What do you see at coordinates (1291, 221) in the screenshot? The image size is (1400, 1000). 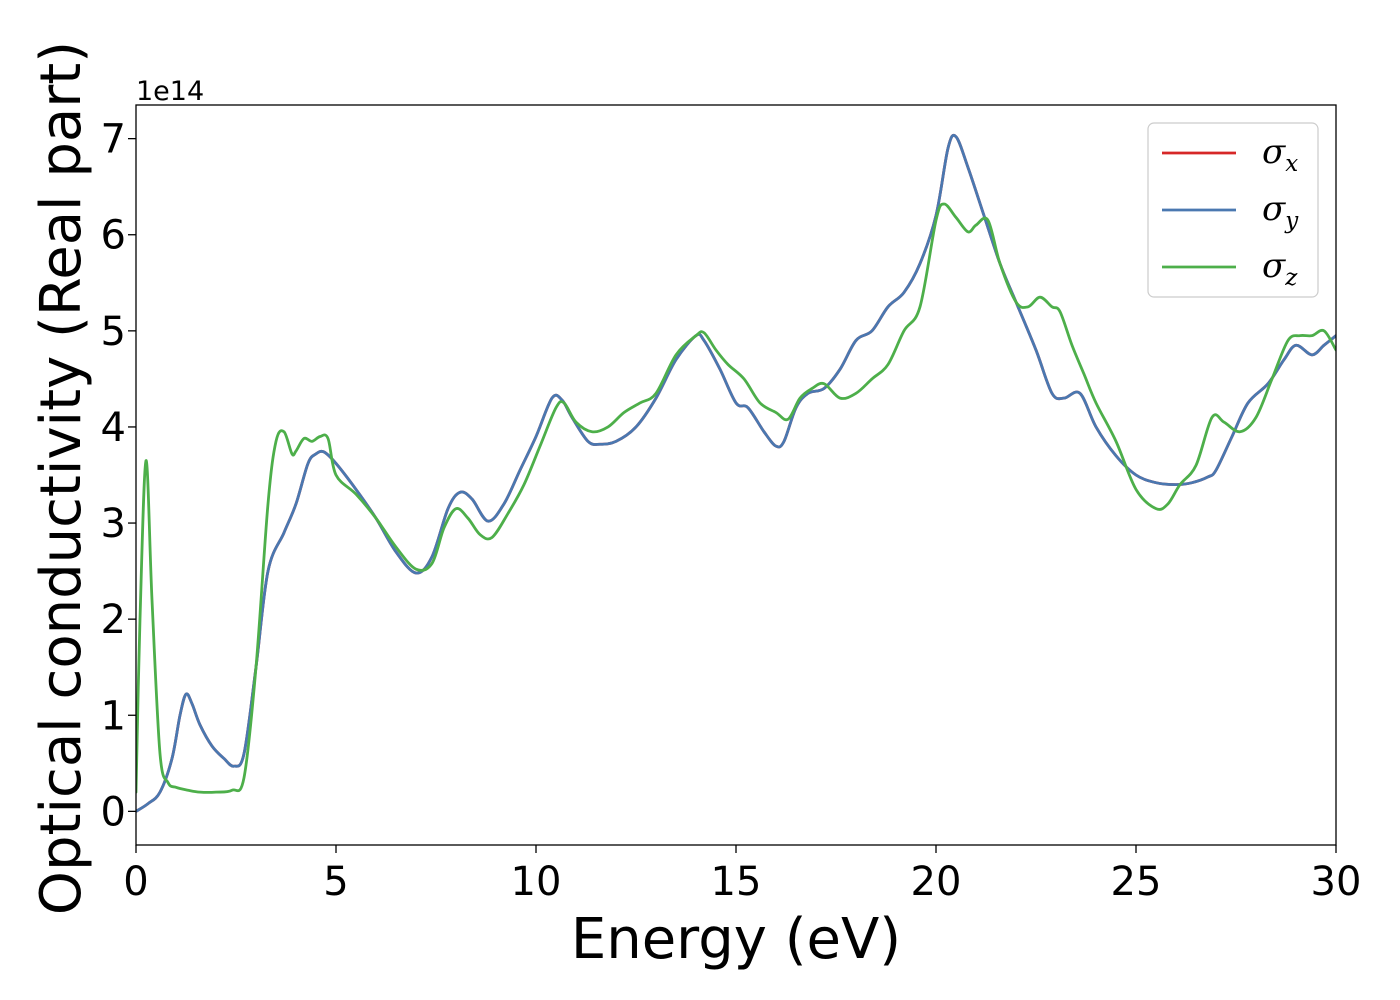 I see `legend-subscript: y` at bounding box center [1291, 221].